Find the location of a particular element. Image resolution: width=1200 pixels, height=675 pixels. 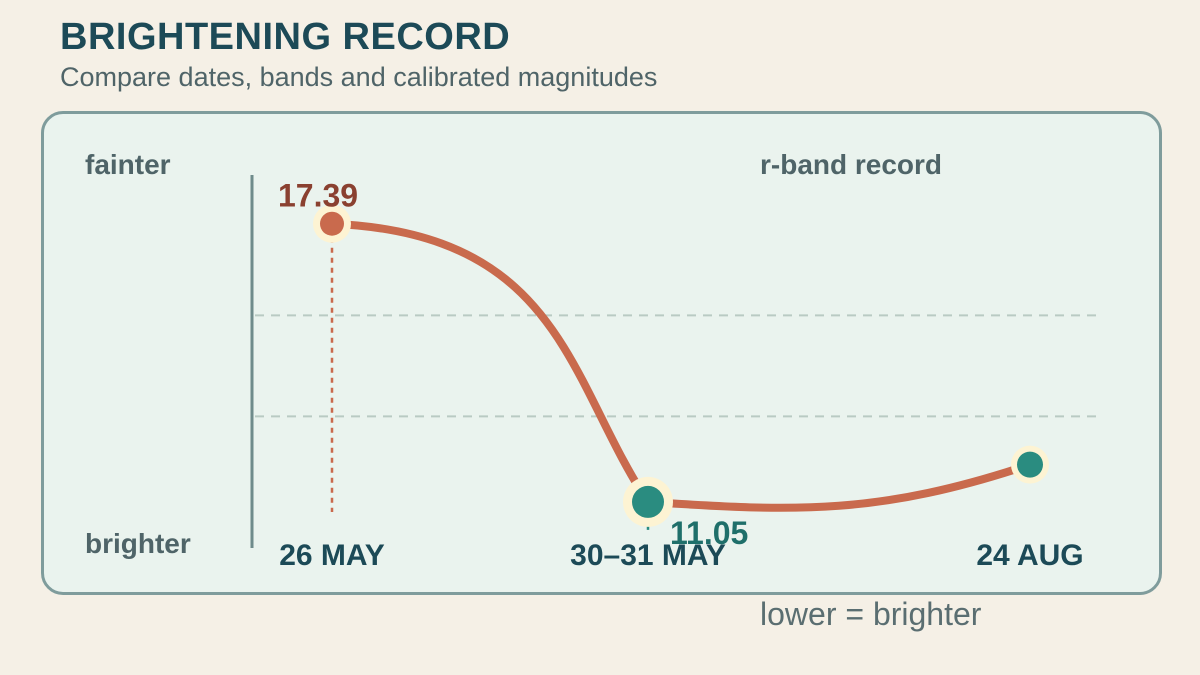

y-axis-top-label: fainter is located at coordinates (128, 164).